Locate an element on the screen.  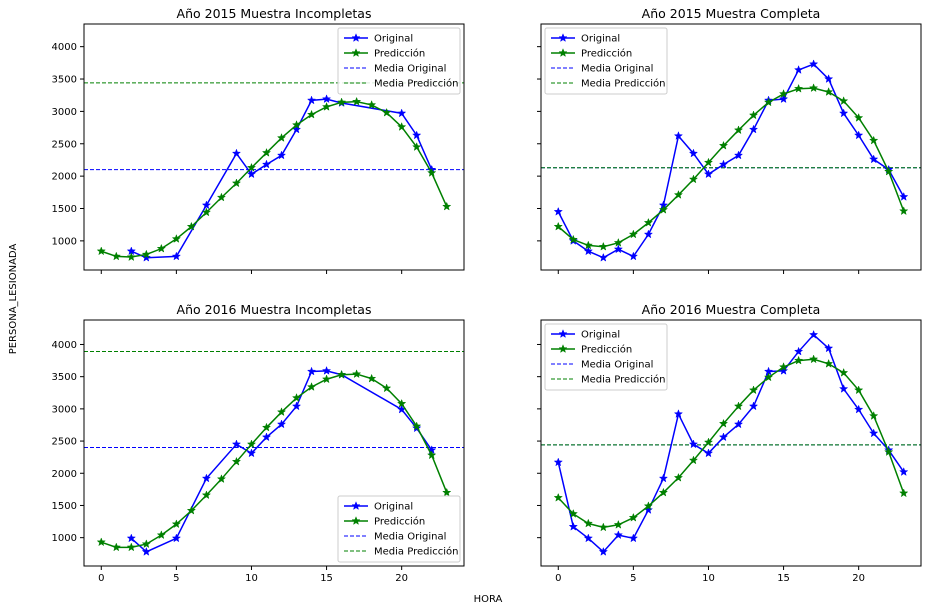
x-tick-label: 0 is located at coordinates (101, 578).